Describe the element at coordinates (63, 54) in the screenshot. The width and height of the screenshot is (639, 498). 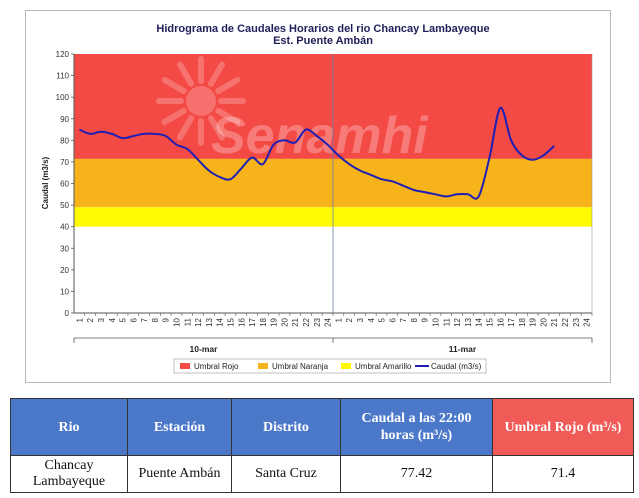
I see `y-tick-label: 120` at that location.